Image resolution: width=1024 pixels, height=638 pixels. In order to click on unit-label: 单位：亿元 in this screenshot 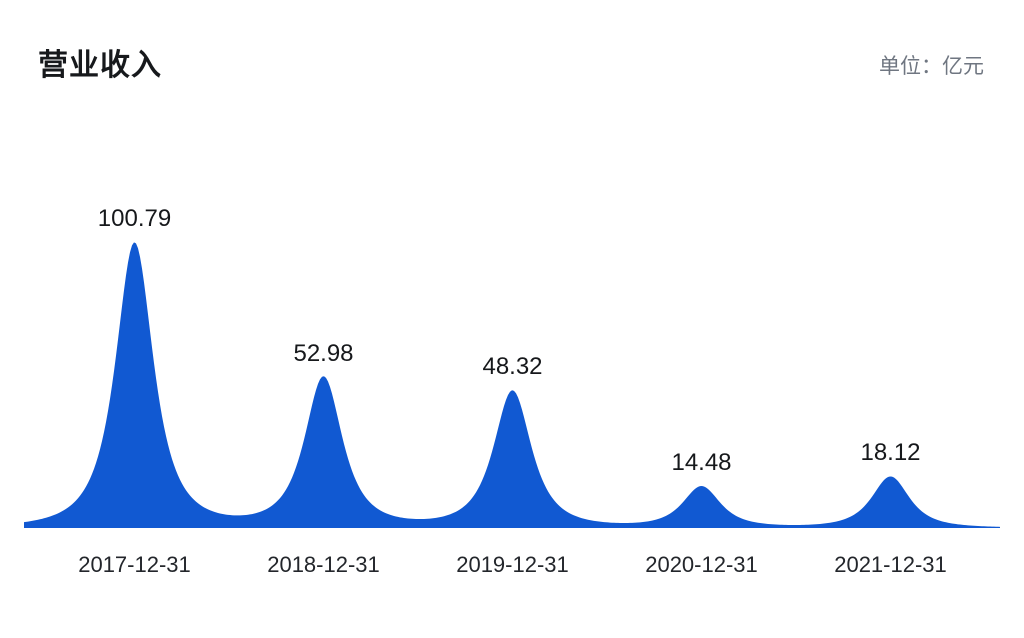, I will do `click(931, 66)`.